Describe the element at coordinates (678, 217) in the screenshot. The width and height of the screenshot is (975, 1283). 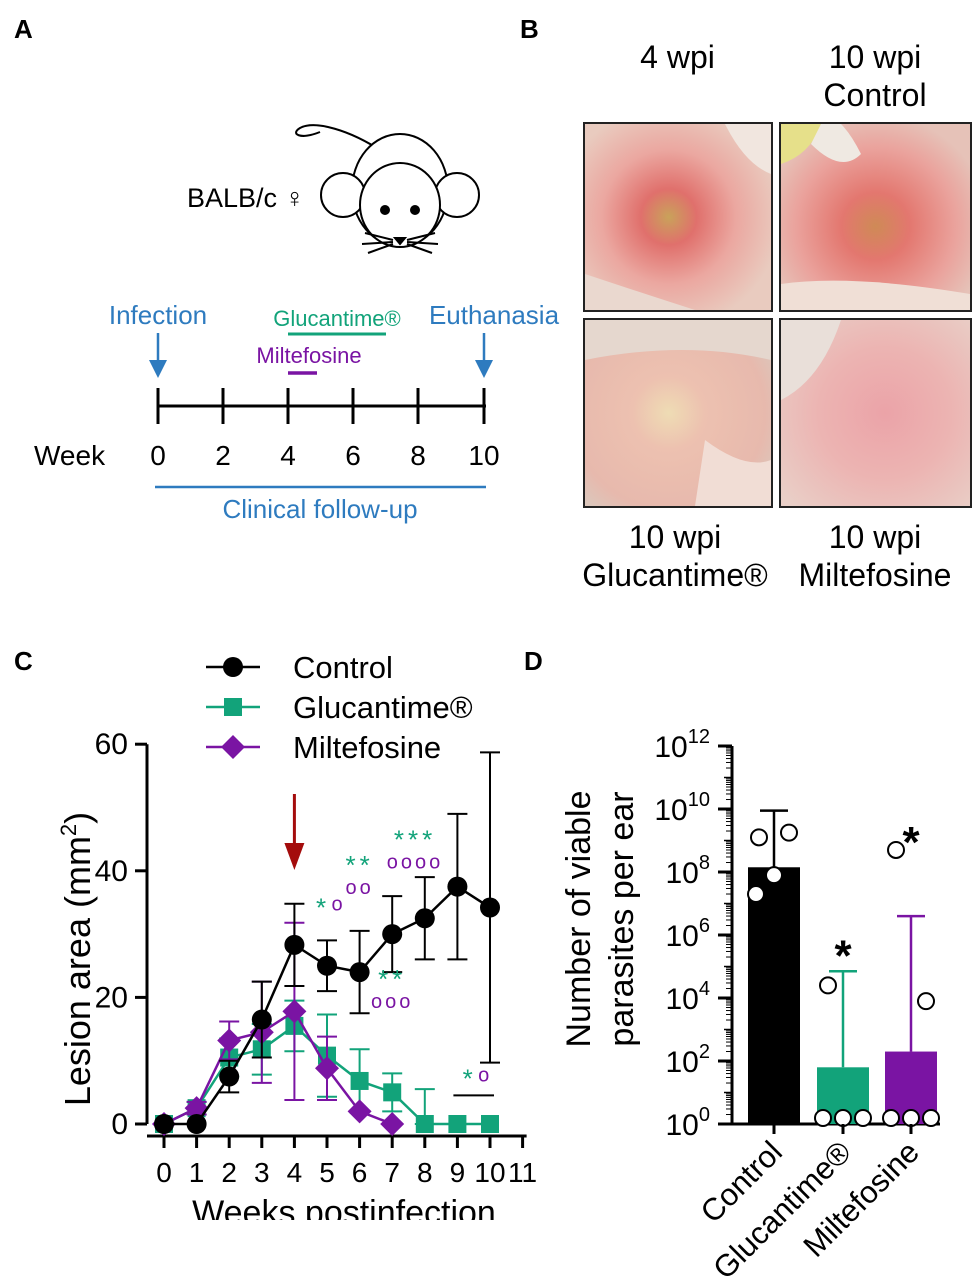
I see `photo-4wpi` at that location.